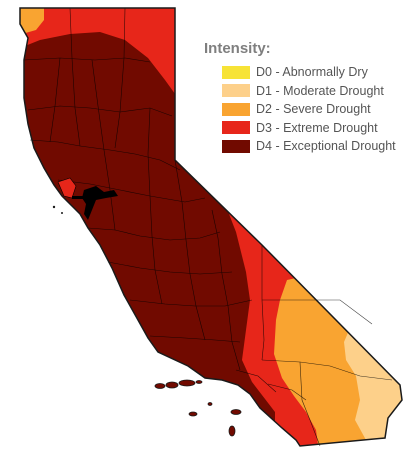  What do you see at coordinates (172, 385) in the screenshot?
I see `island-santa-rosa` at bounding box center [172, 385].